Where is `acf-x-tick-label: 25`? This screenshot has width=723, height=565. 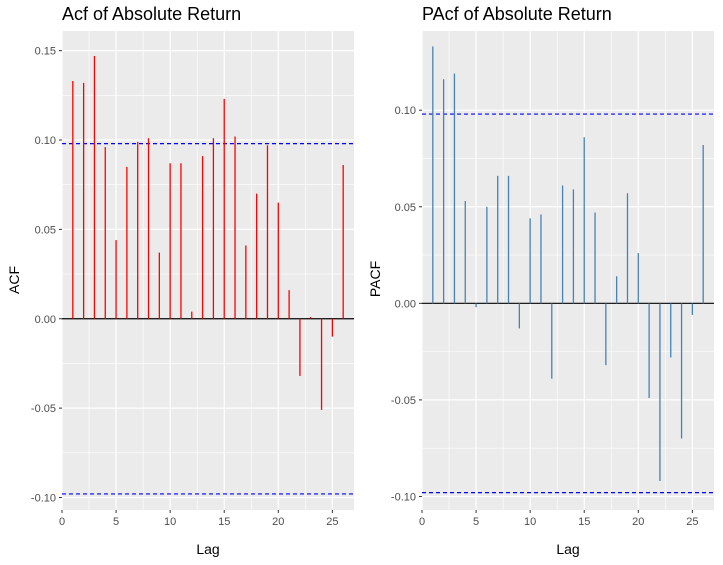
acf-x-tick-label: 25 is located at coordinates (332, 522).